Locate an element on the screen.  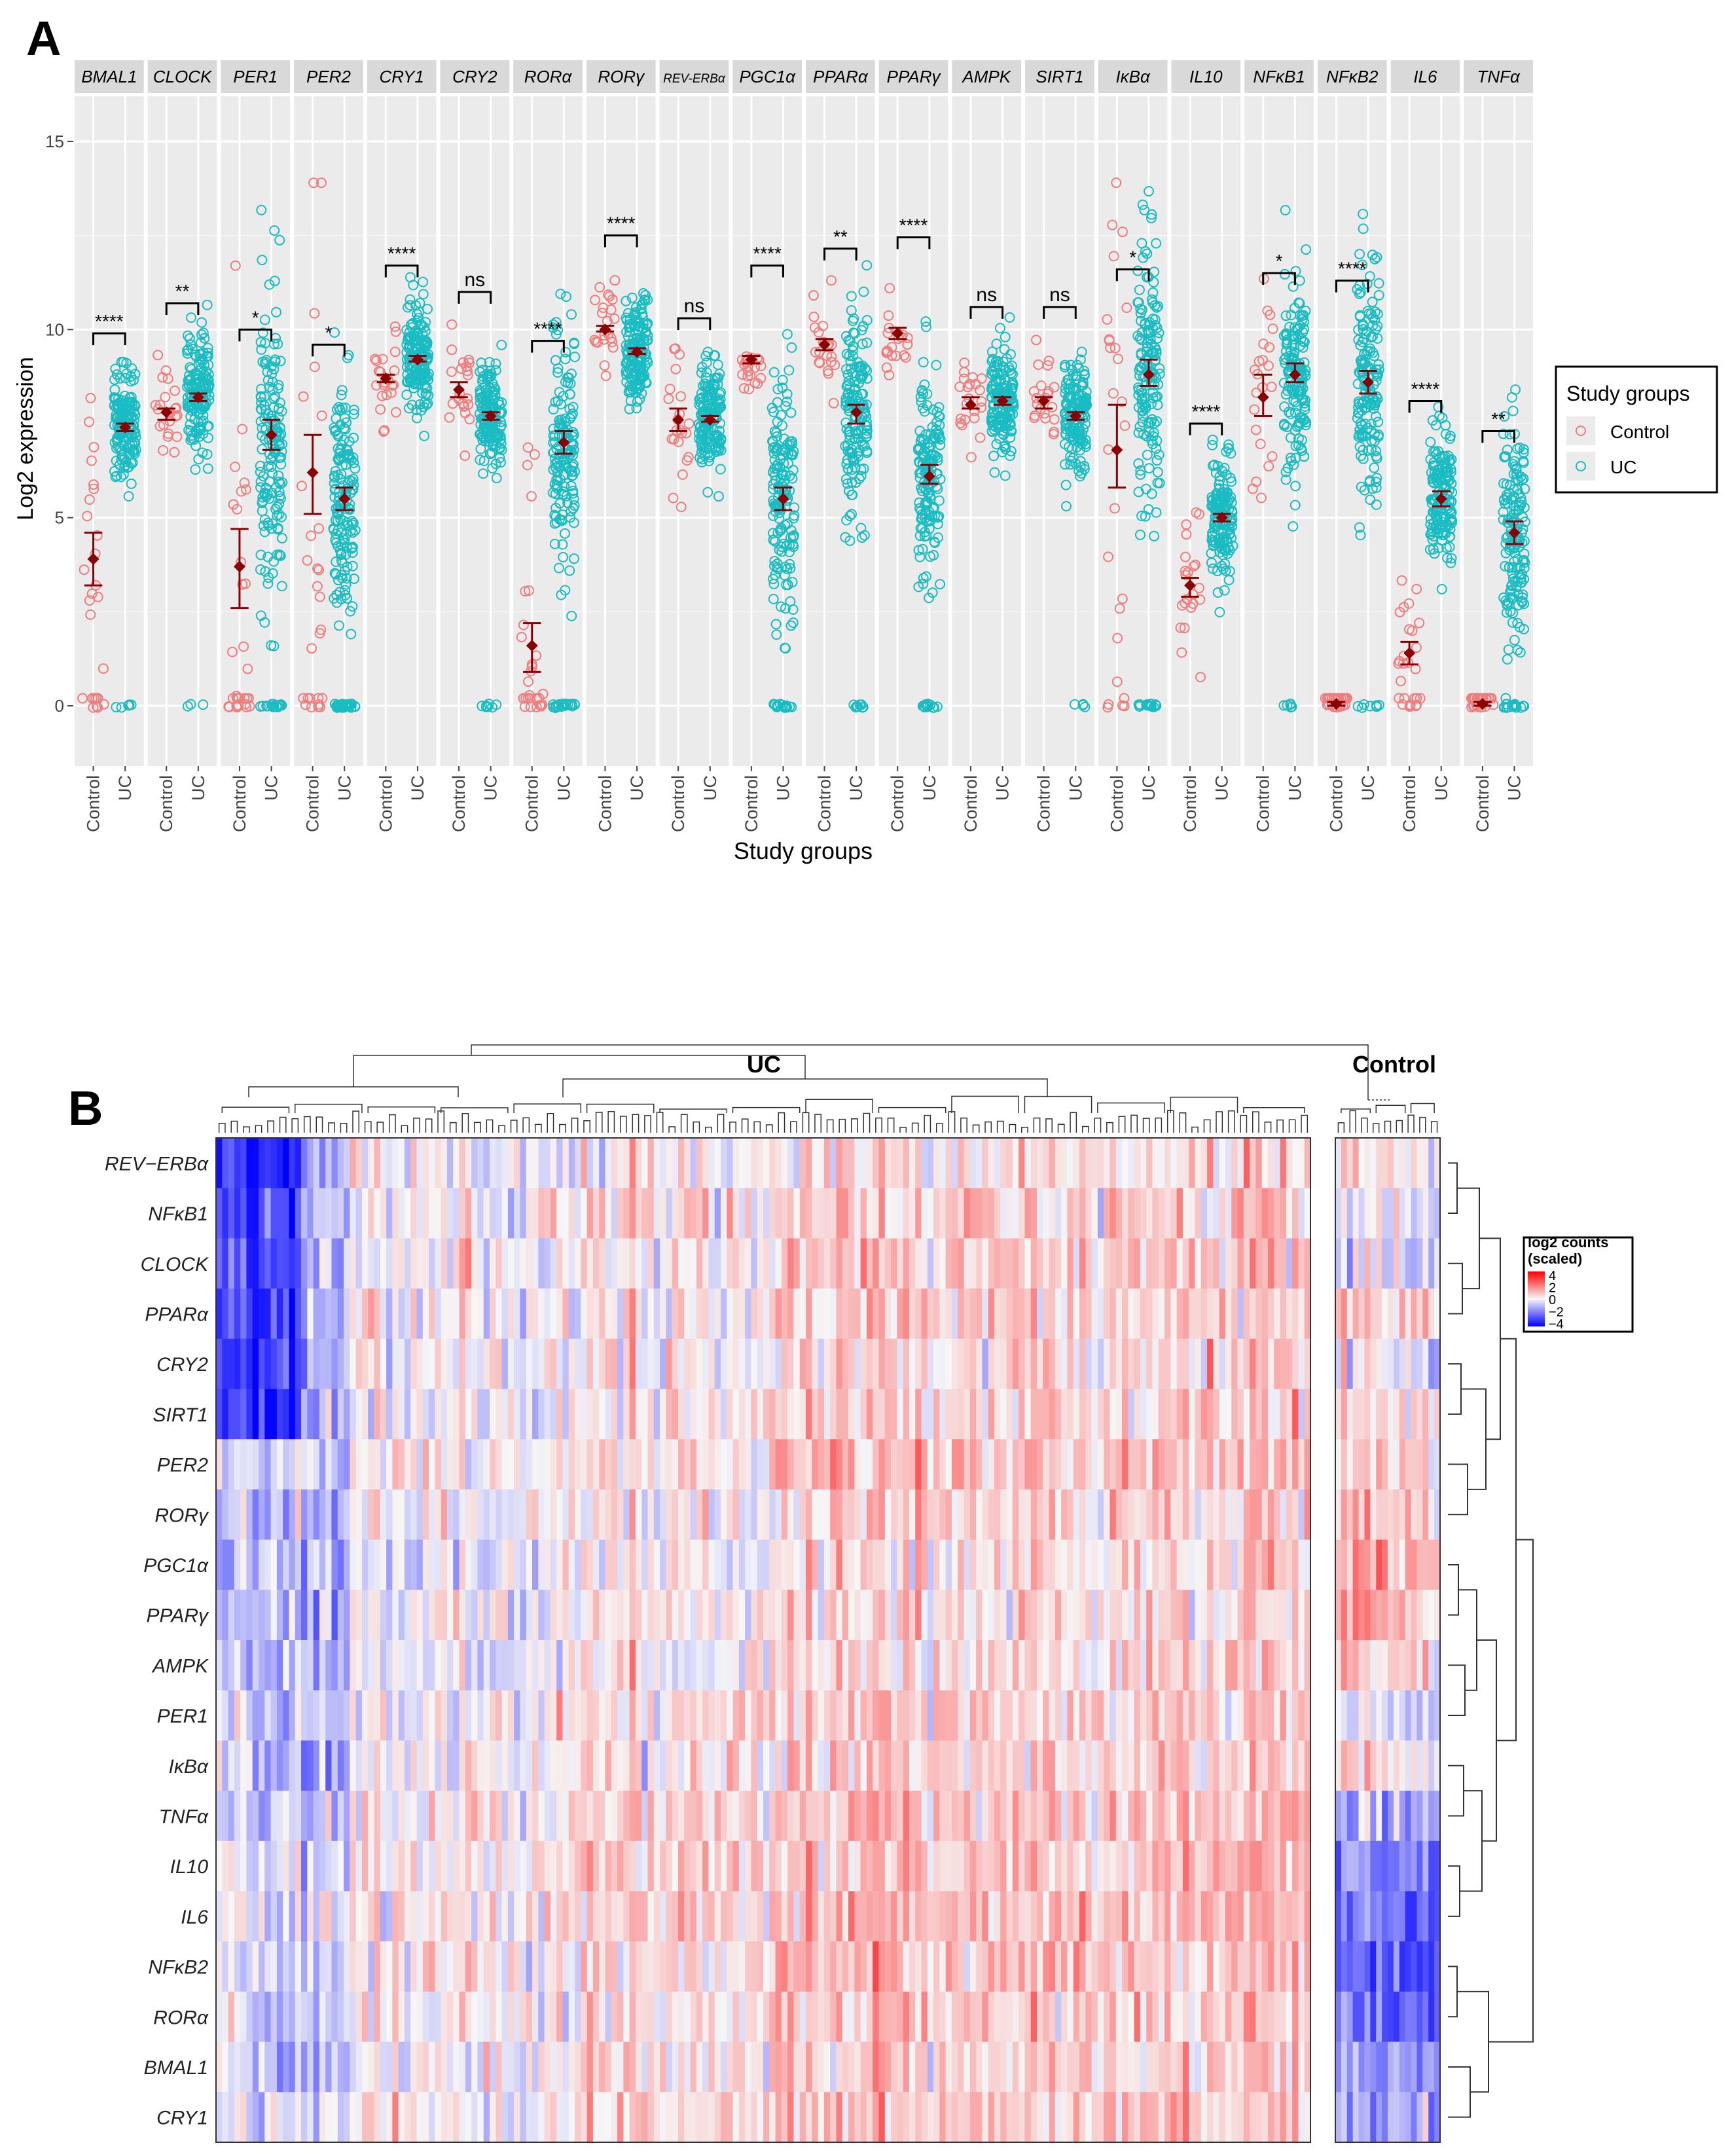
panel-a-label: A is located at coordinates (44, 38).